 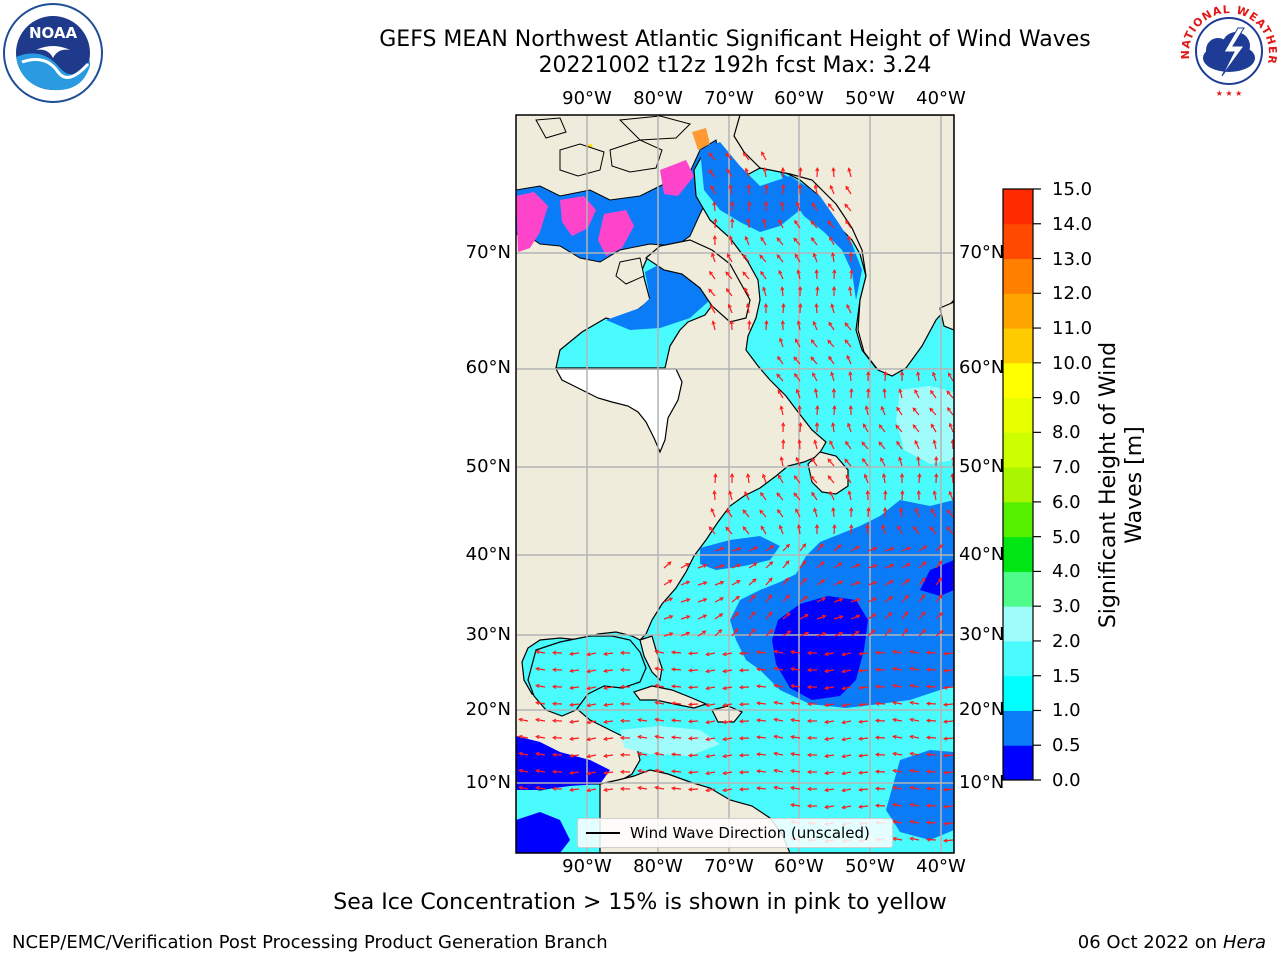 What do you see at coordinates (1018, 658) in the screenshot?
I see `colorbar-swatch` at bounding box center [1018, 658].